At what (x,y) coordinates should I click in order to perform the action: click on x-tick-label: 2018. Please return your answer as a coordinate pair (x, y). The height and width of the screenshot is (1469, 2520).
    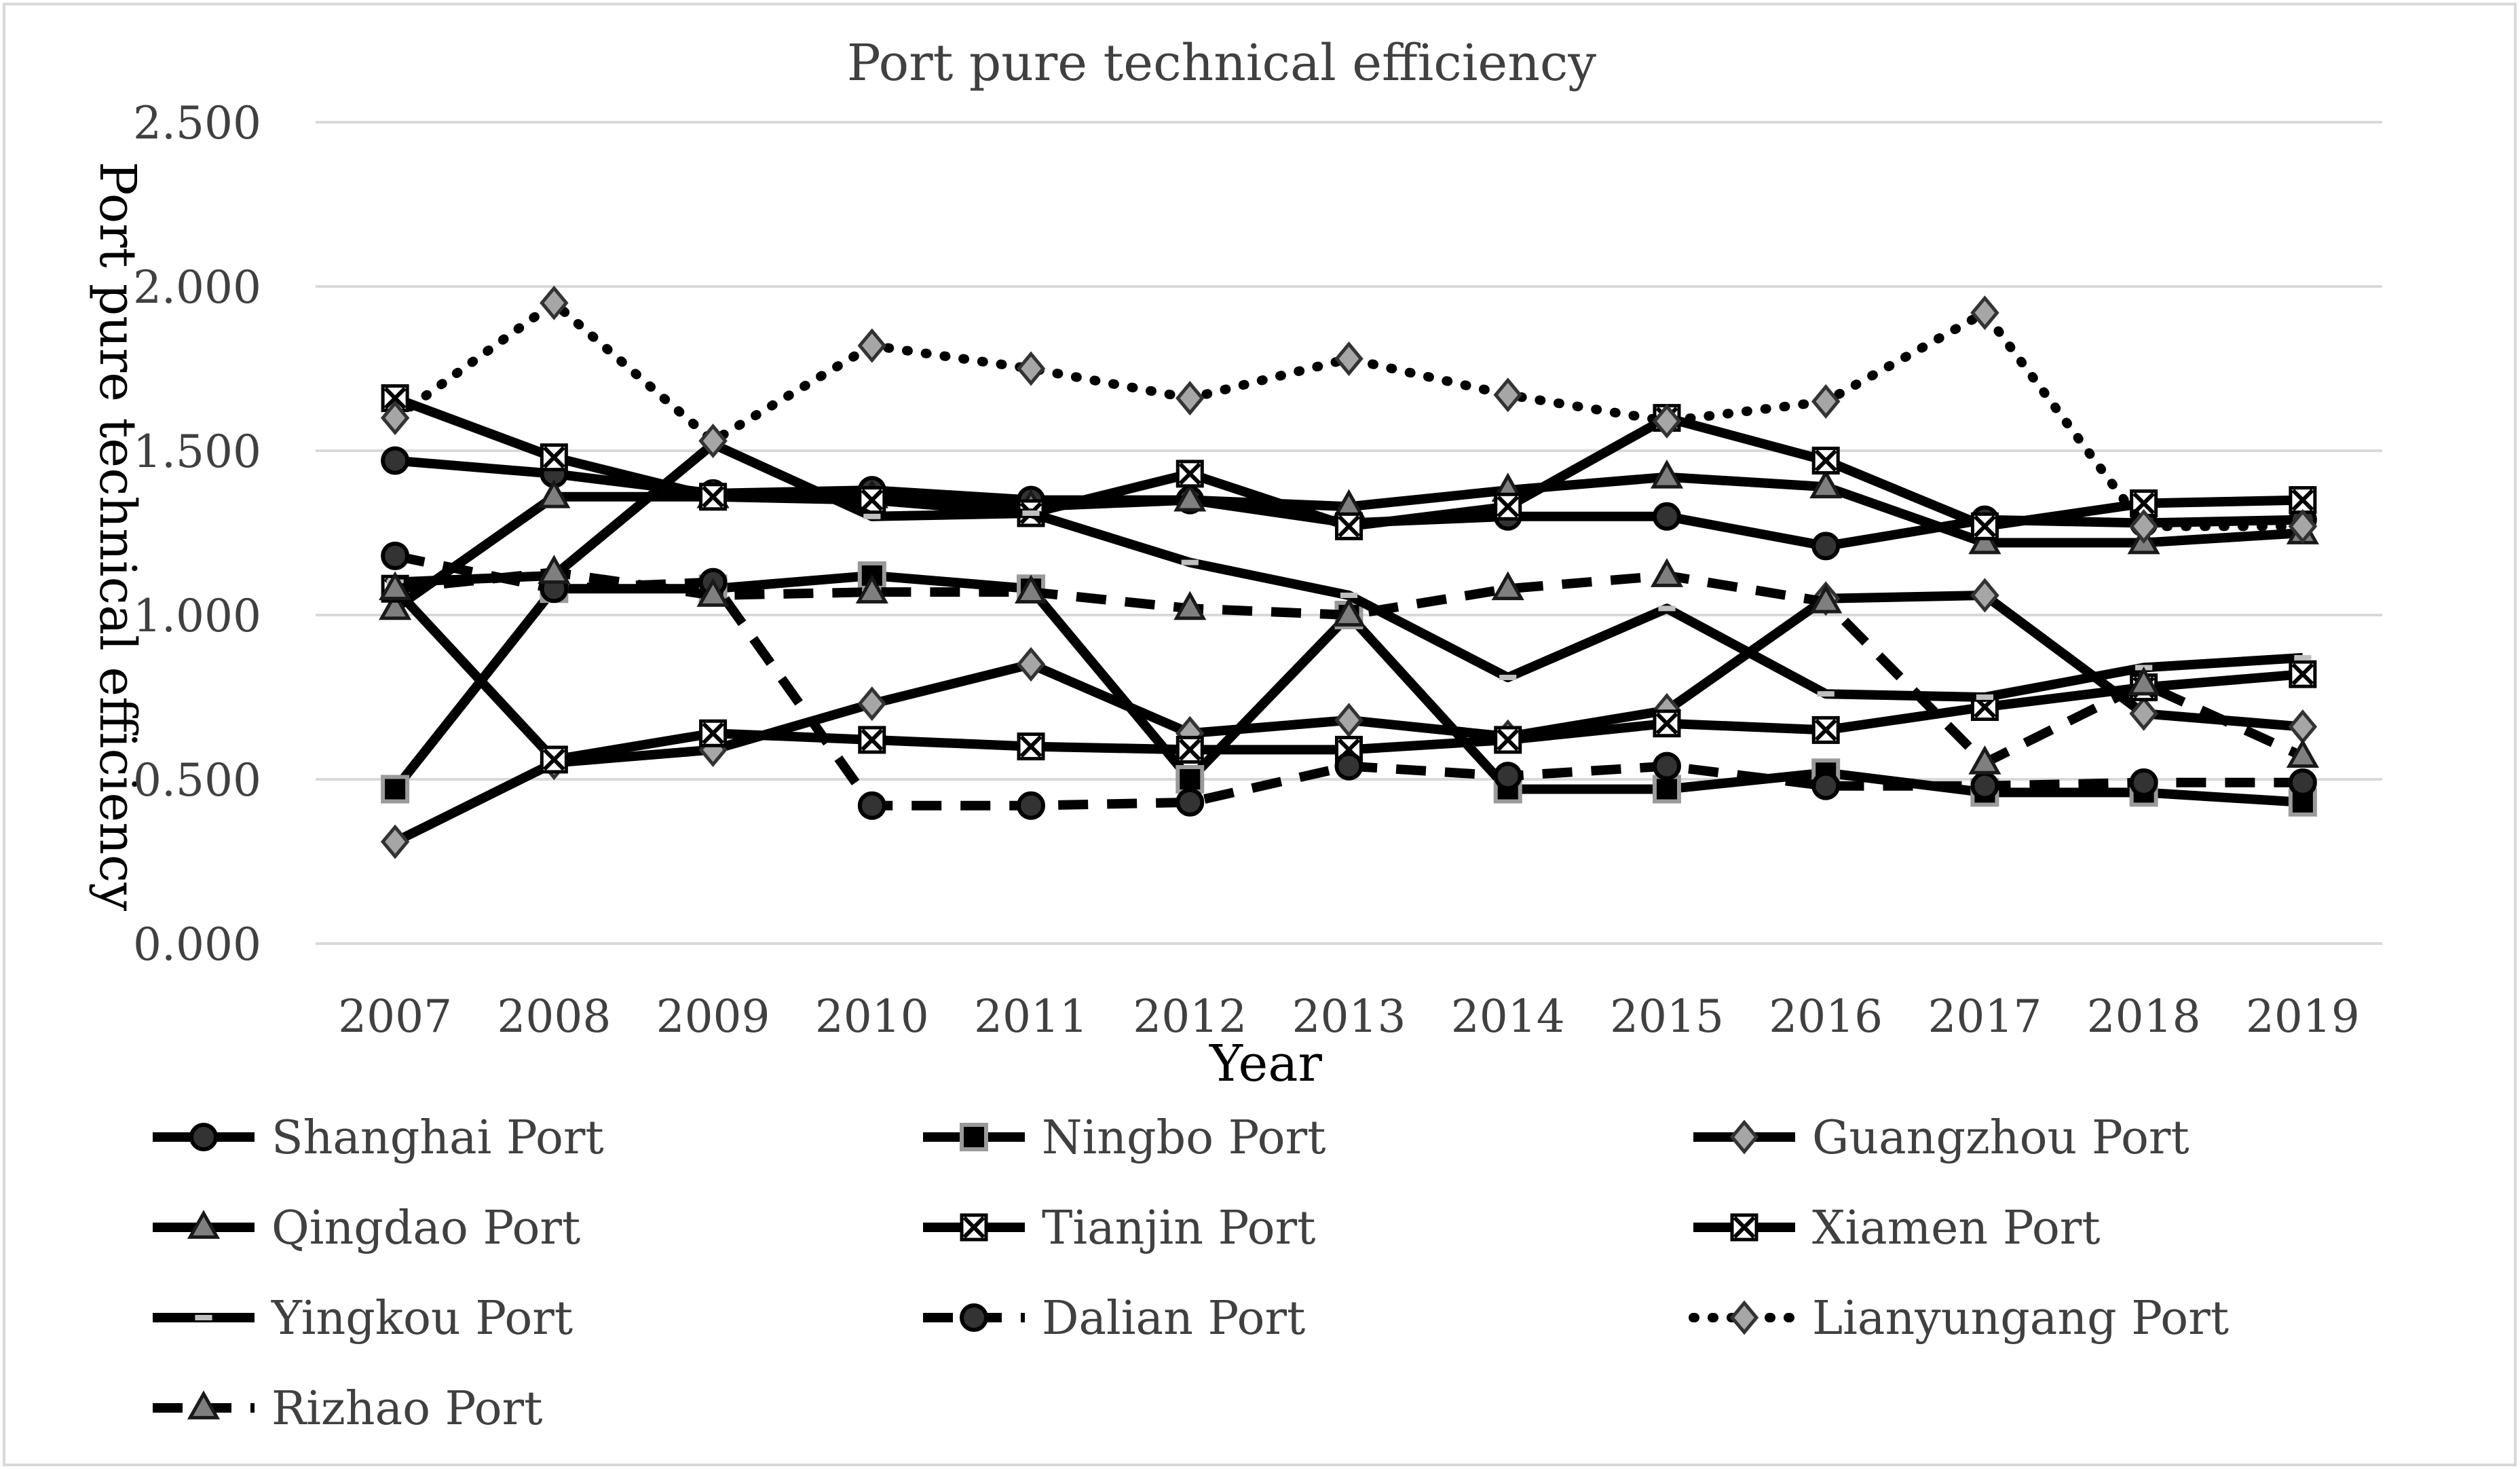
    Looking at the image, I should click on (2144, 1016).